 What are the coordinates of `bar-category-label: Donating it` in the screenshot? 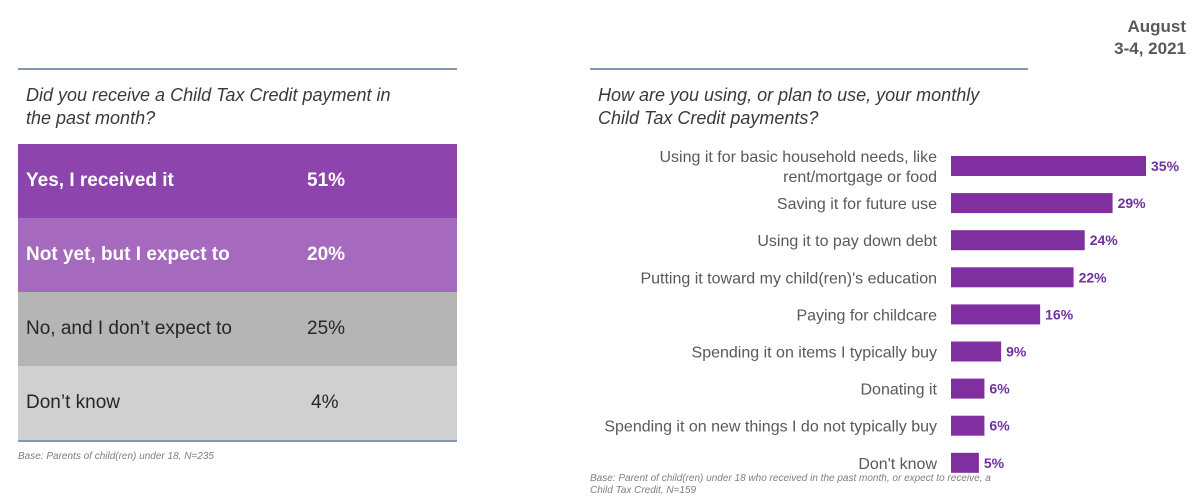 It's located at (899, 390).